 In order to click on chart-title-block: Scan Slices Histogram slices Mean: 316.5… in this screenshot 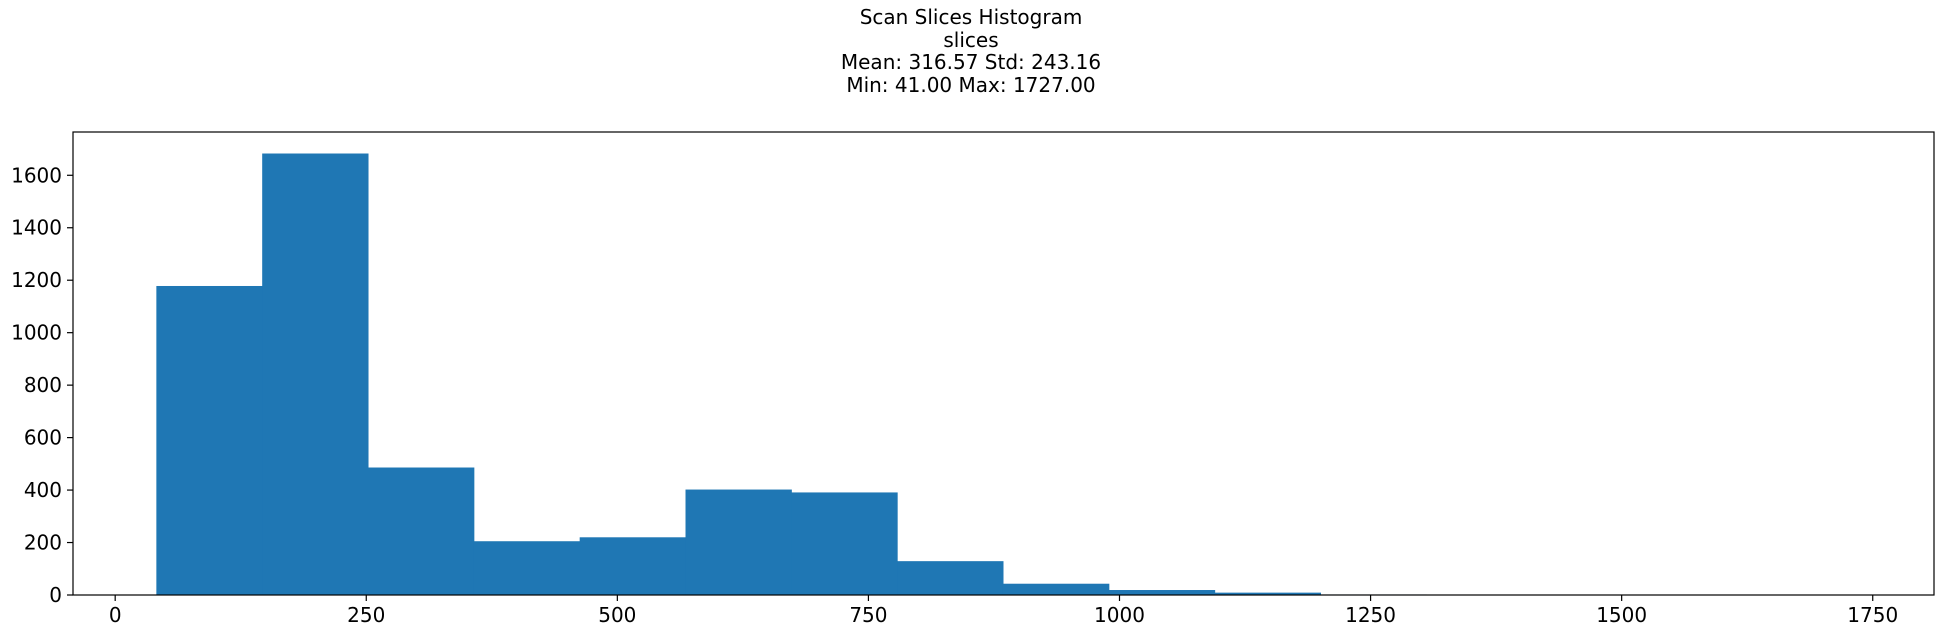, I will do `click(971, 51)`.